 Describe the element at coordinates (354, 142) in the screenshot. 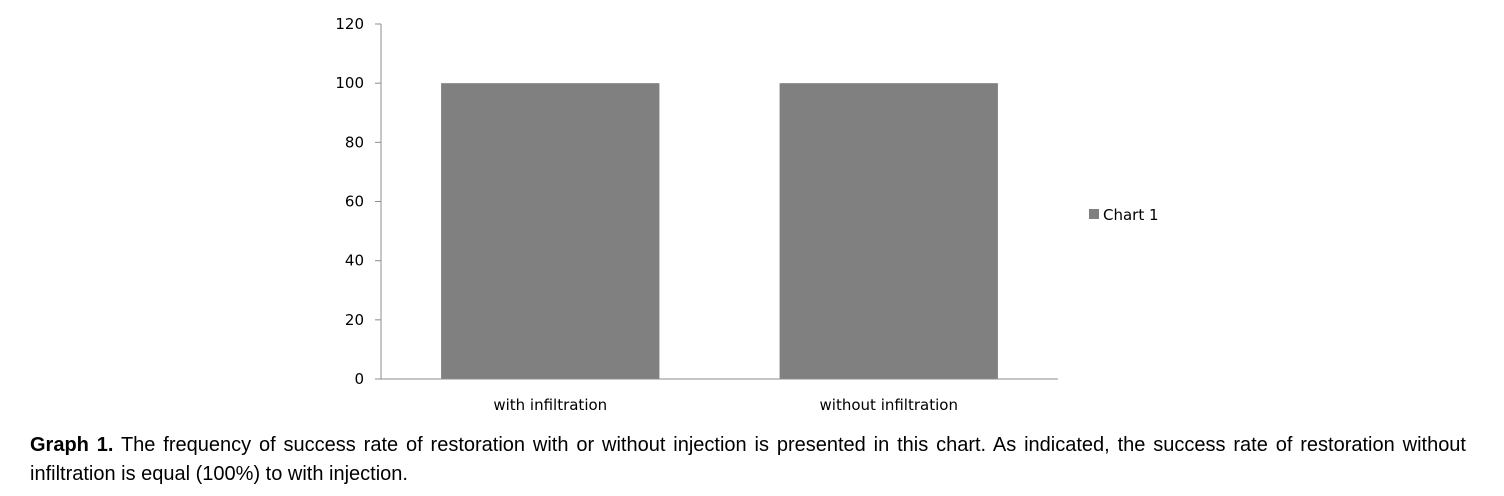

I see `y-tick-label: 80` at that location.